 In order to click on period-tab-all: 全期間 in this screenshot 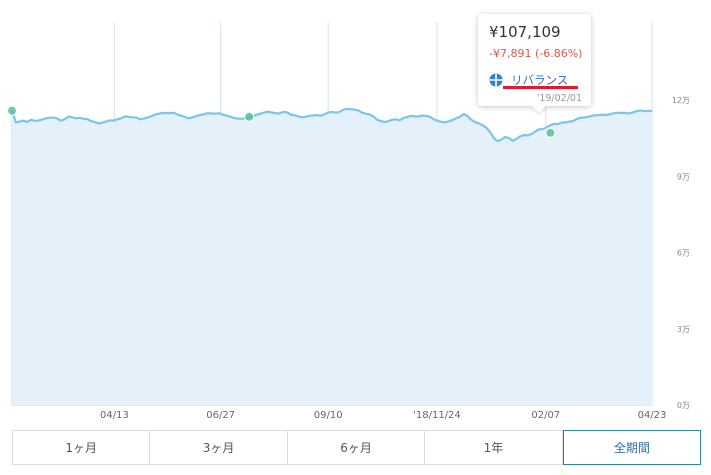, I will do `click(632, 447)`.